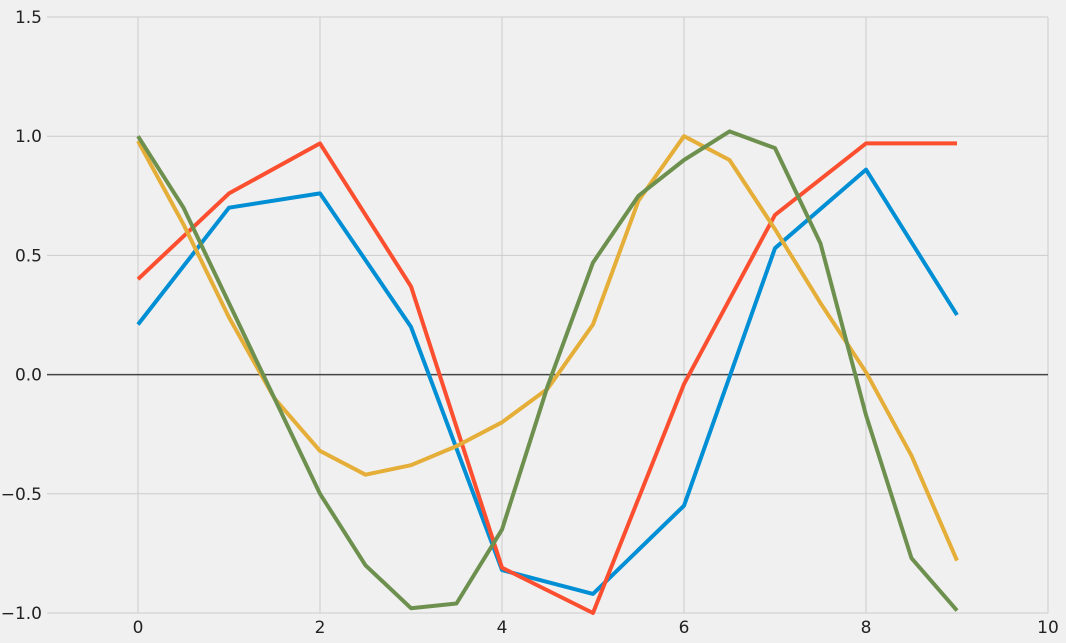 This screenshot has width=1066, height=643. I want to click on y-tick-label: 0.5, so click(28, 256).